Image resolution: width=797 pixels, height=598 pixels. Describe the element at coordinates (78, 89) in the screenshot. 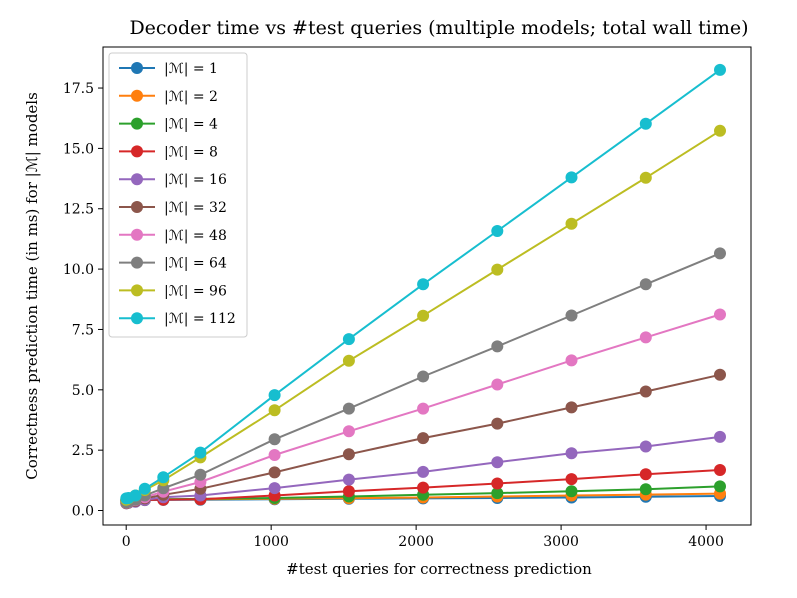

I see `y-tick-label: 17.5` at that location.